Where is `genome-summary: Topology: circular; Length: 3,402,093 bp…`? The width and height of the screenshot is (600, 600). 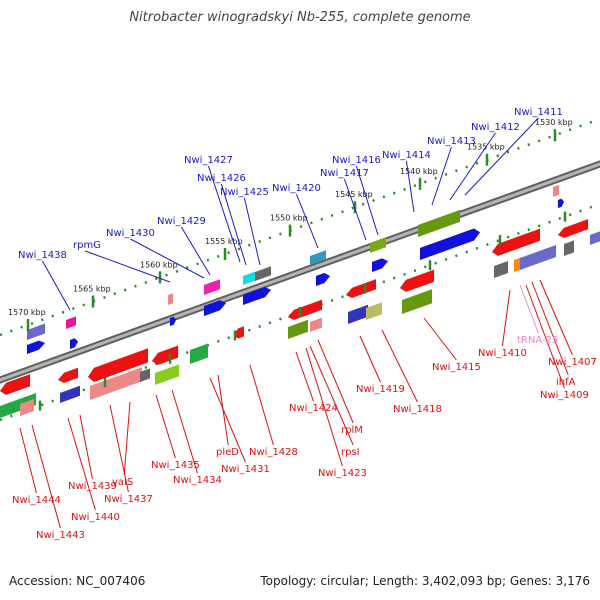 genome-summary: Topology: circular; Length: 3,402,093 bp… is located at coordinates (425, 581).